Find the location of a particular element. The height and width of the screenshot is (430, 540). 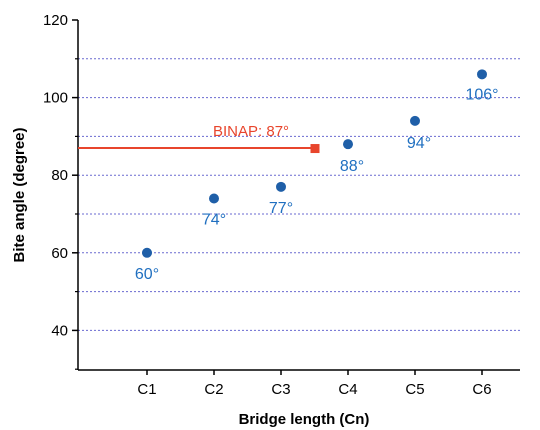

x-tick-label: C1 is located at coordinates (146, 389).